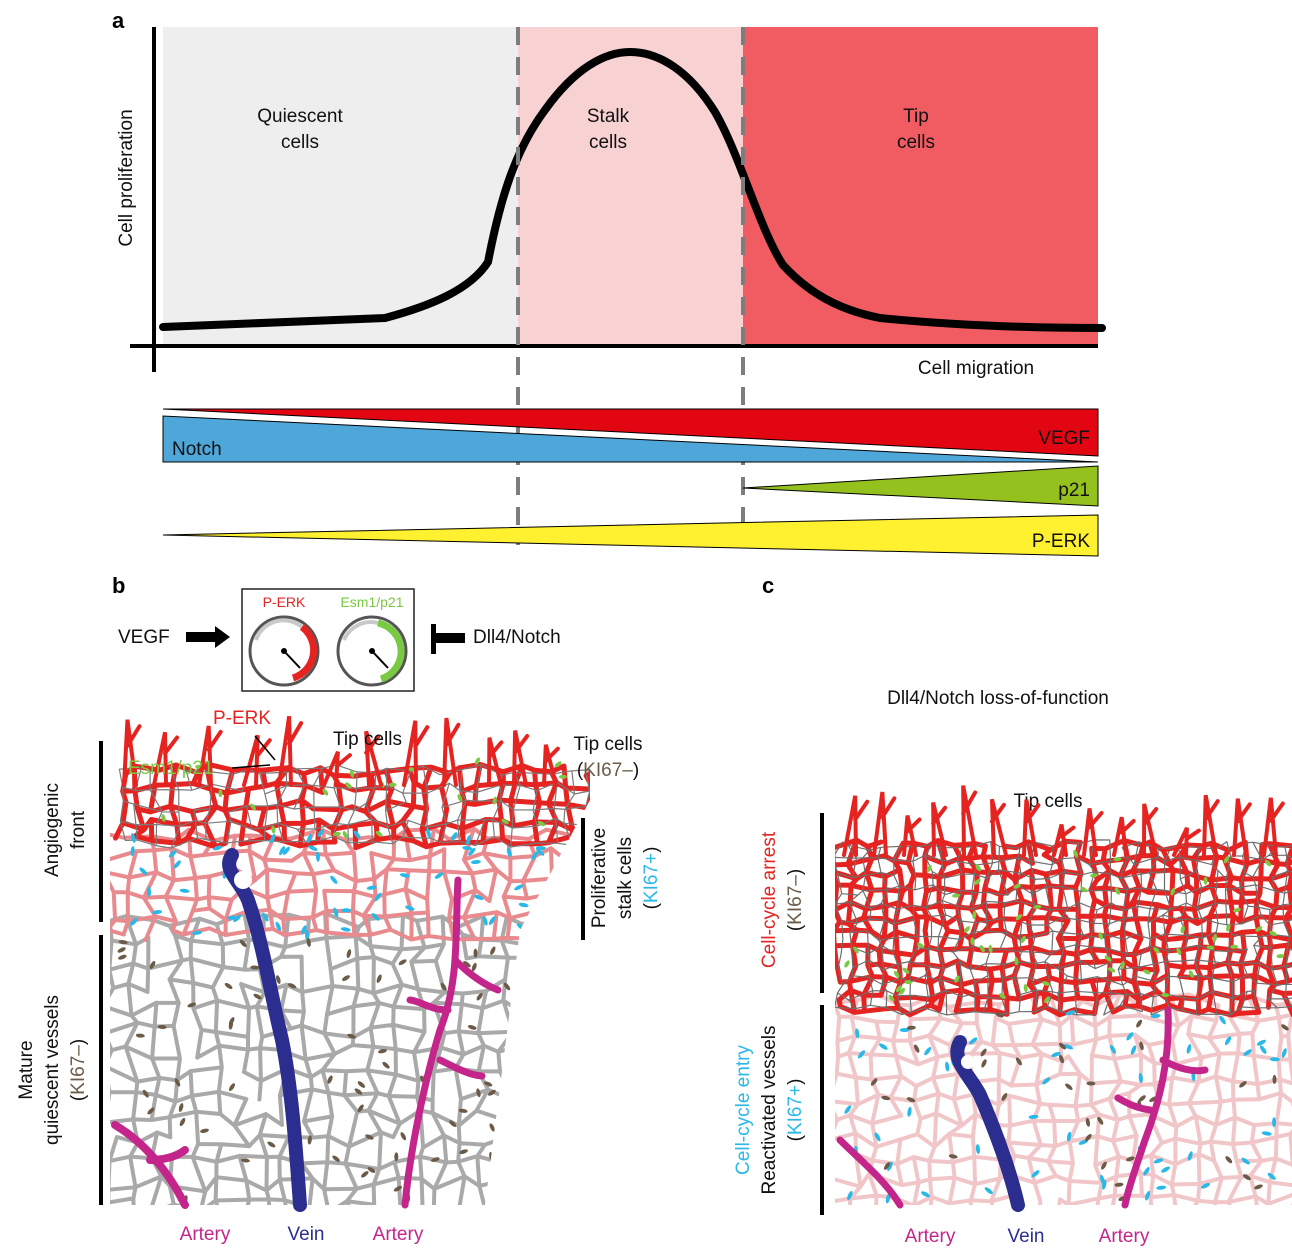 The height and width of the screenshot is (1248, 1292). Describe the element at coordinates (78, 1070) in the screenshot. I see `mature-label-3: (KI67–)` at that location.